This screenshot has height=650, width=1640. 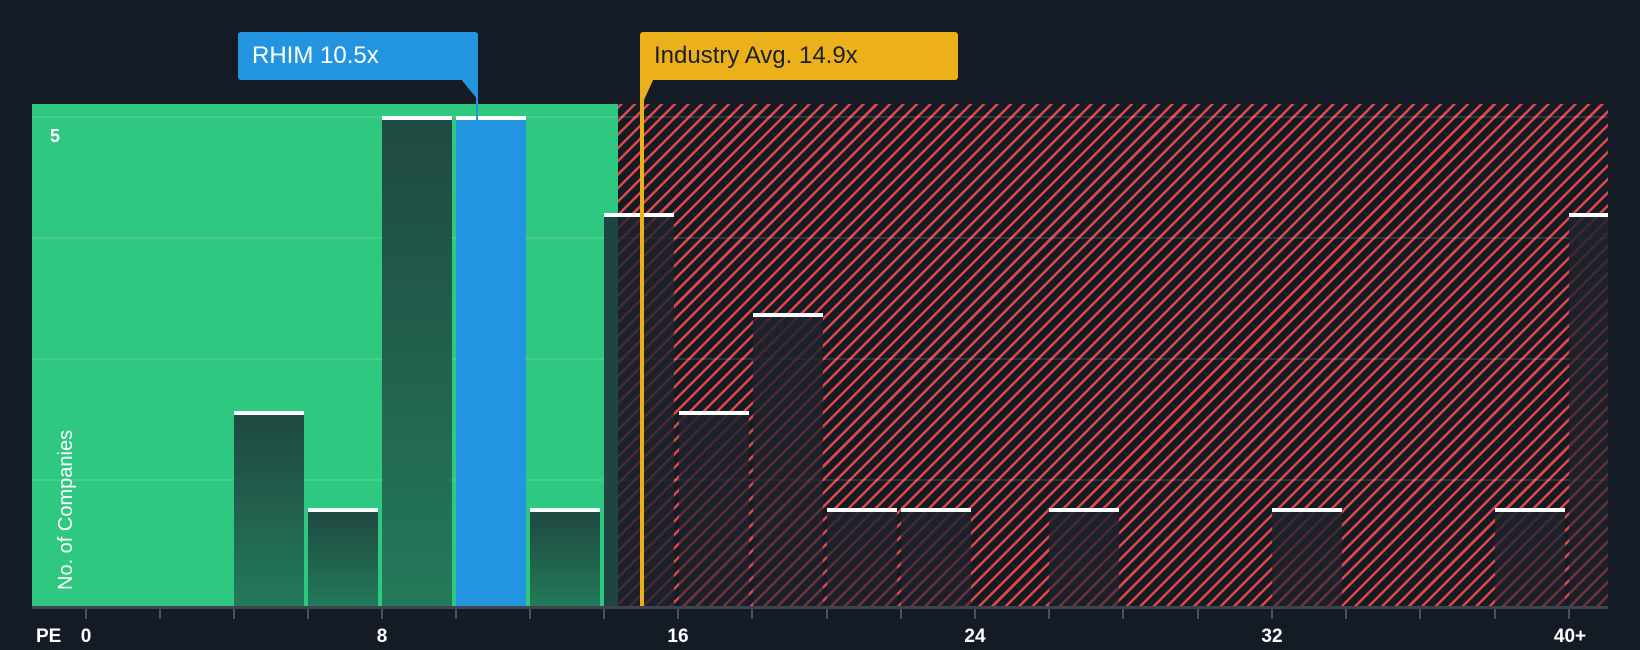 What do you see at coordinates (86, 636) in the screenshot?
I see `x-tick-label-0: 0` at bounding box center [86, 636].